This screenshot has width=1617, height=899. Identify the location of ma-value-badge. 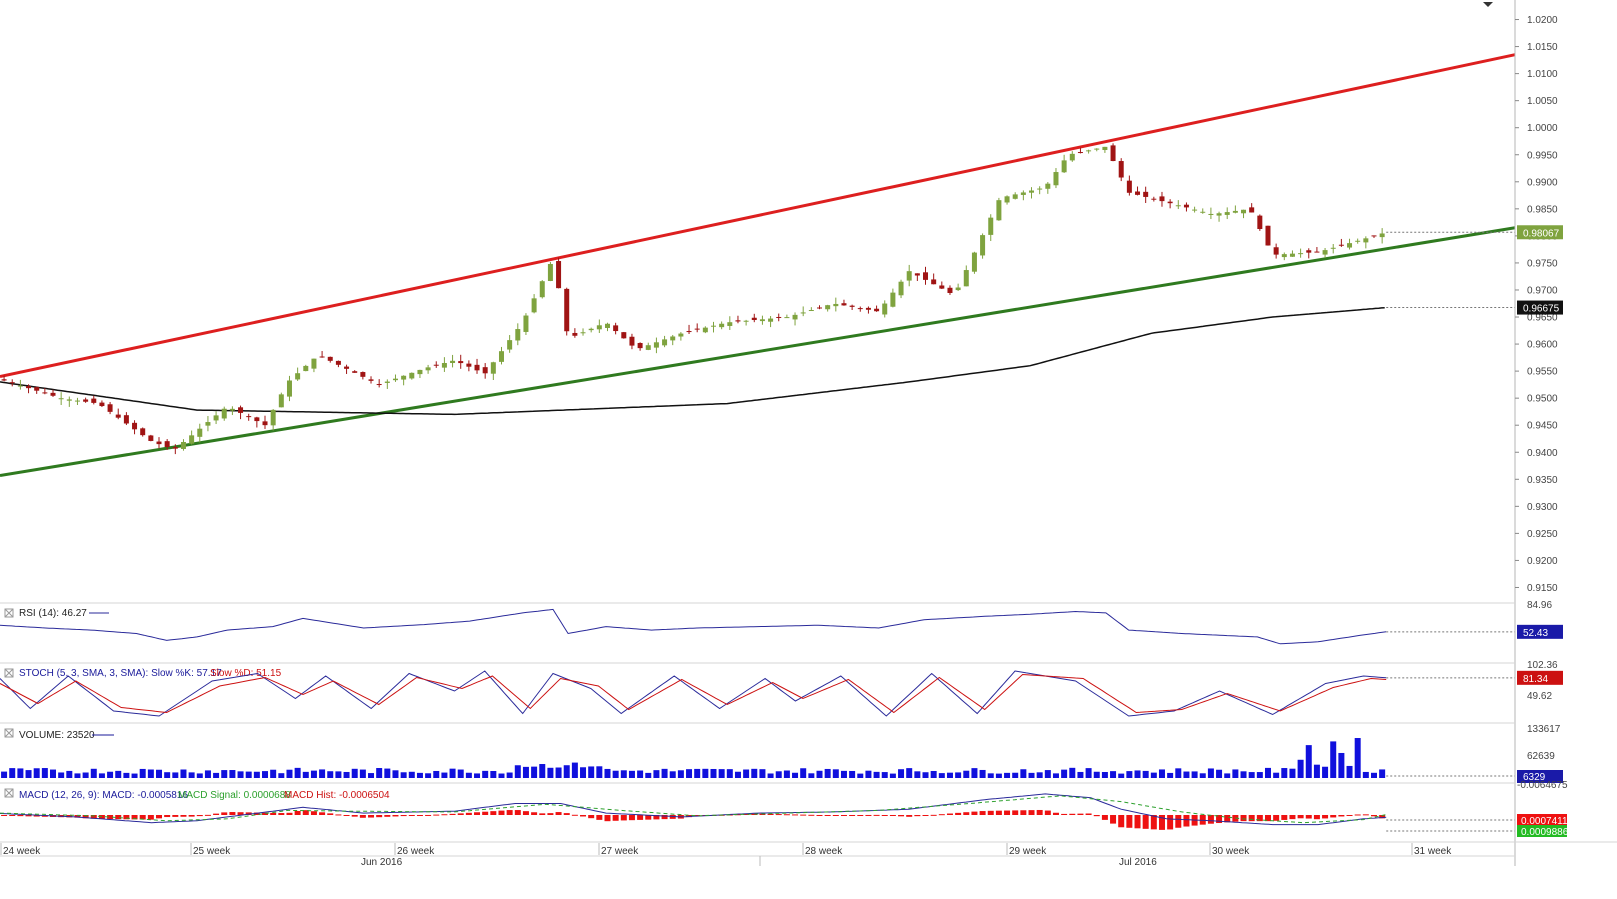
(1540, 307).